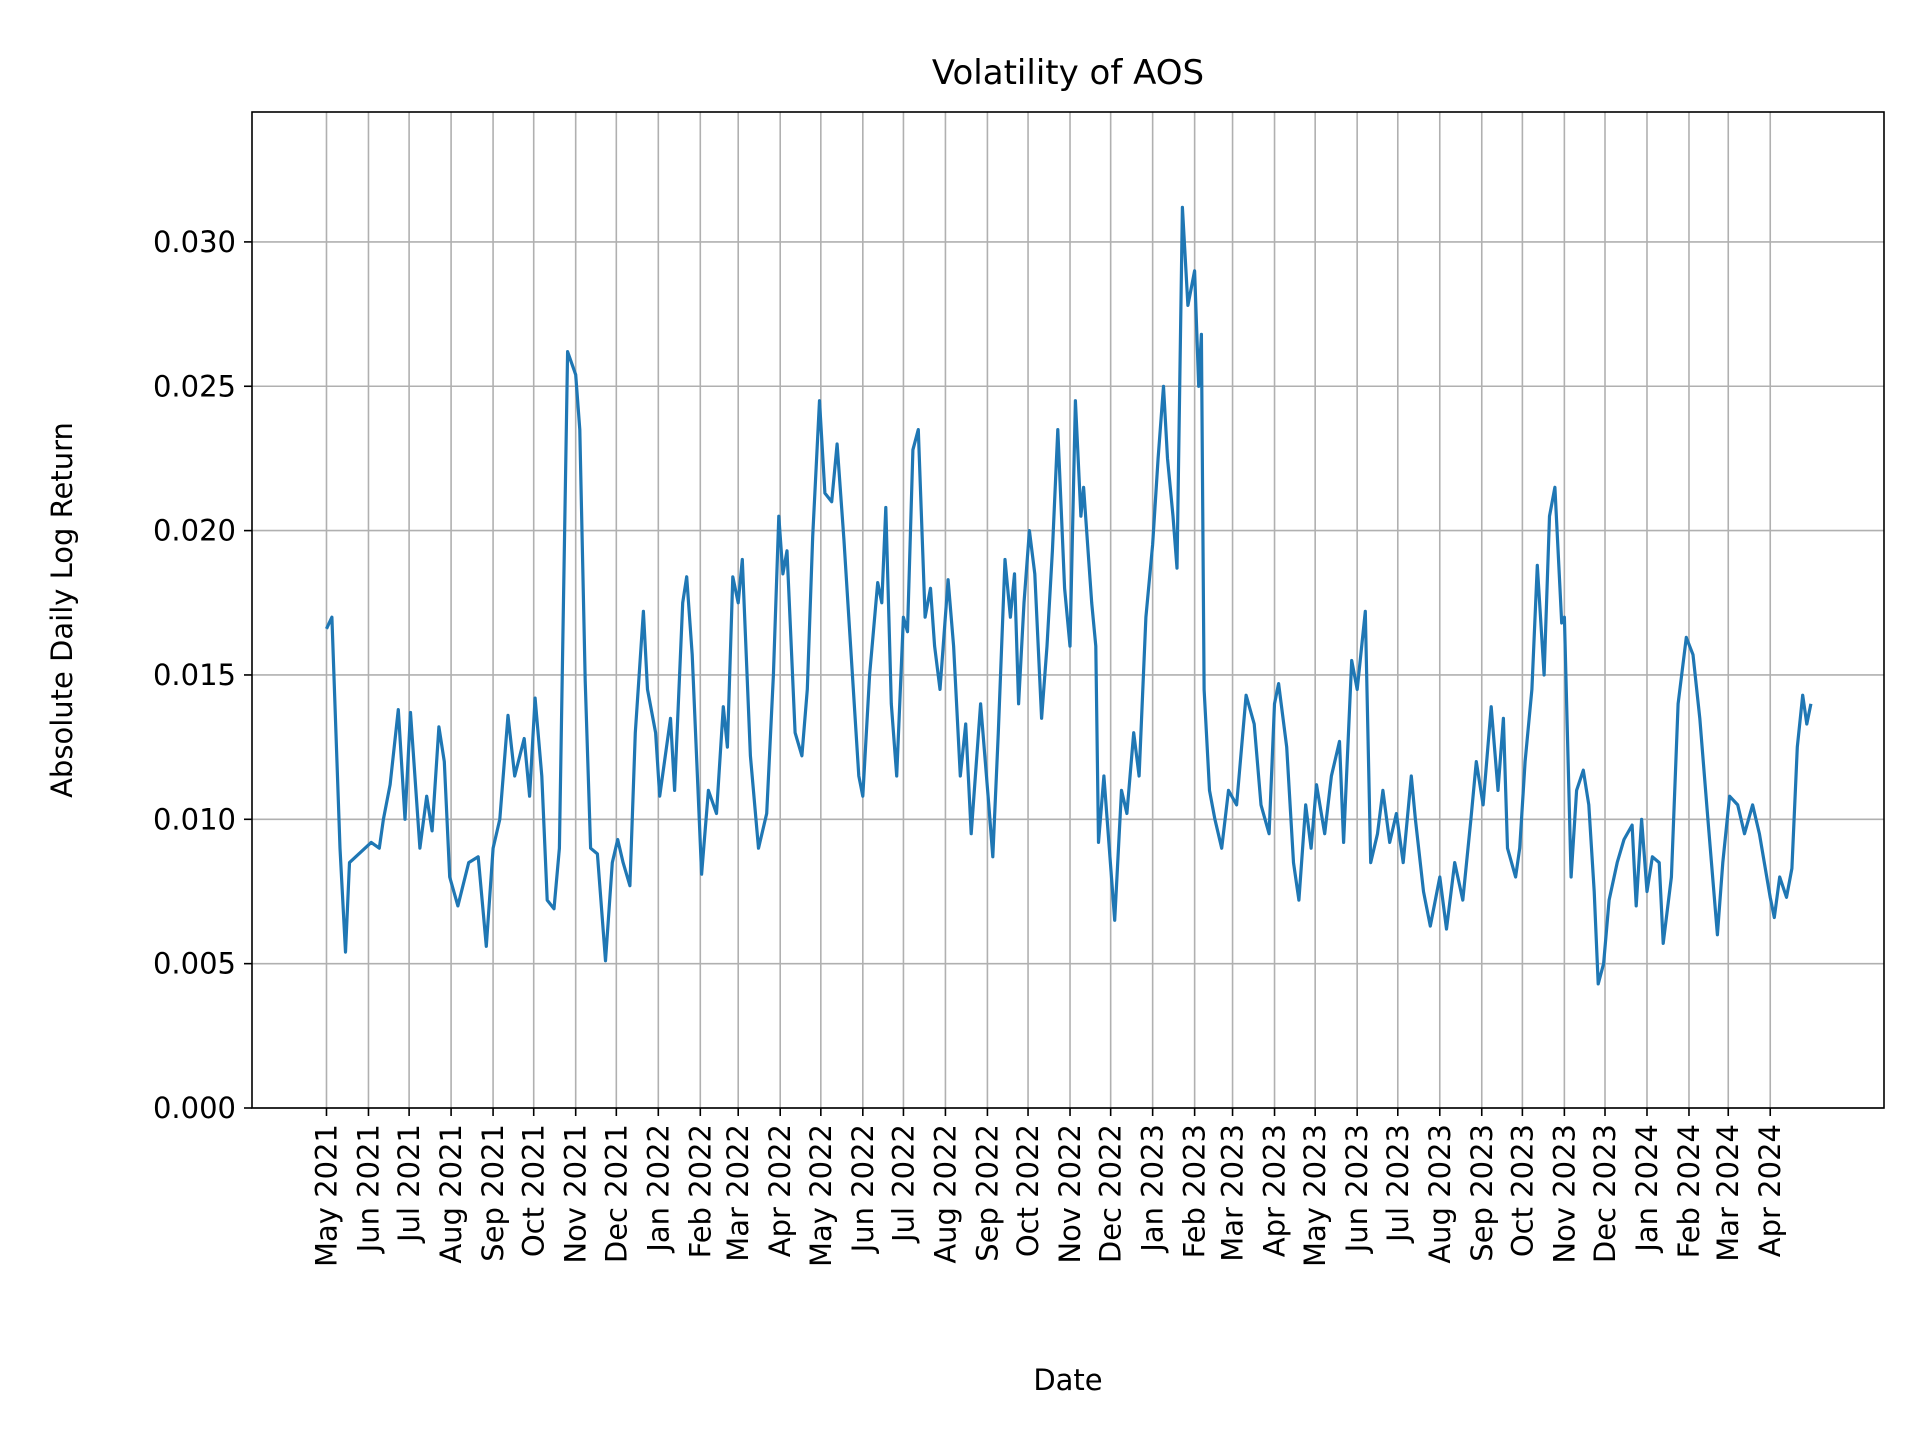  What do you see at coordinates (903, 1184) in the screenshot?
I see `x-tick-label: Jul 2022` at bounding box center [903, 1184].